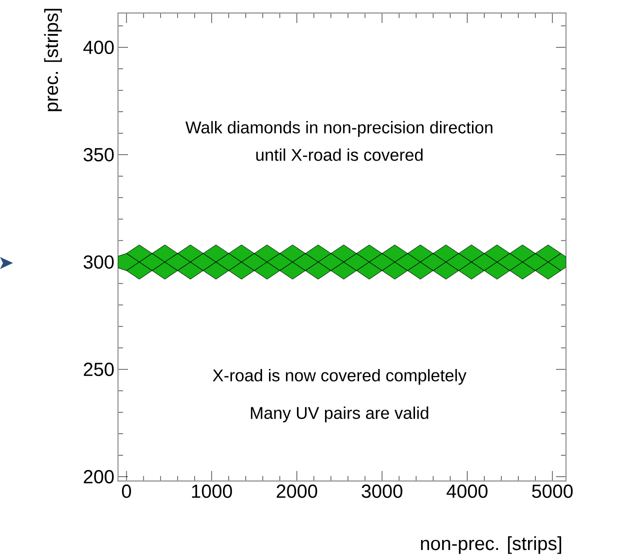 This screenshot has height=560, width=628. Describe the element at coordinates (338, 129) in the screenshot. I see `annotation: Walk diamonds in non-precision direction` at that location.